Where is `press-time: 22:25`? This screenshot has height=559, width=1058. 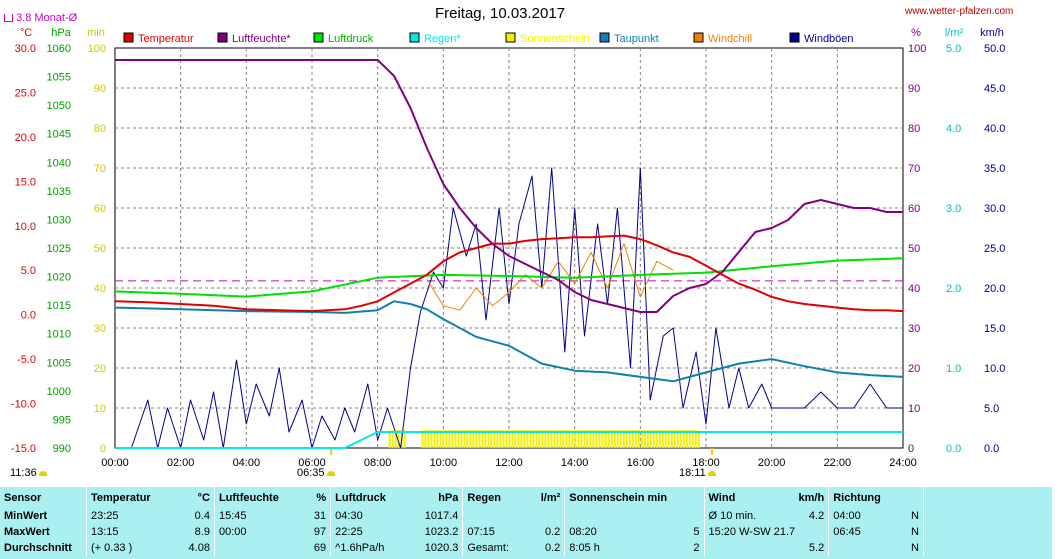
press-time: 22:25 is located at coordinates (369, 532).